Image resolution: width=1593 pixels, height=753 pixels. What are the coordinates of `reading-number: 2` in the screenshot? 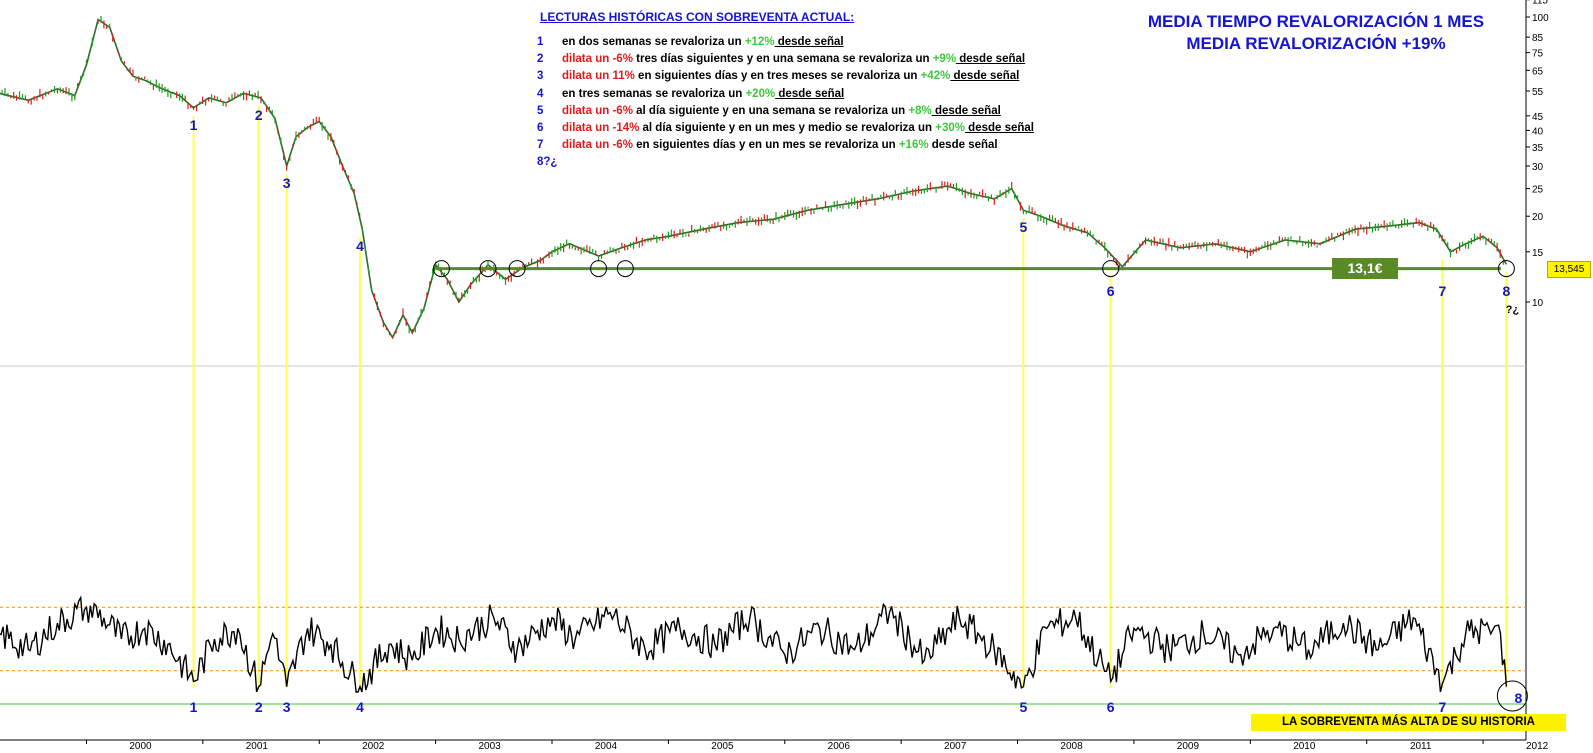 It's located at (540, 59).